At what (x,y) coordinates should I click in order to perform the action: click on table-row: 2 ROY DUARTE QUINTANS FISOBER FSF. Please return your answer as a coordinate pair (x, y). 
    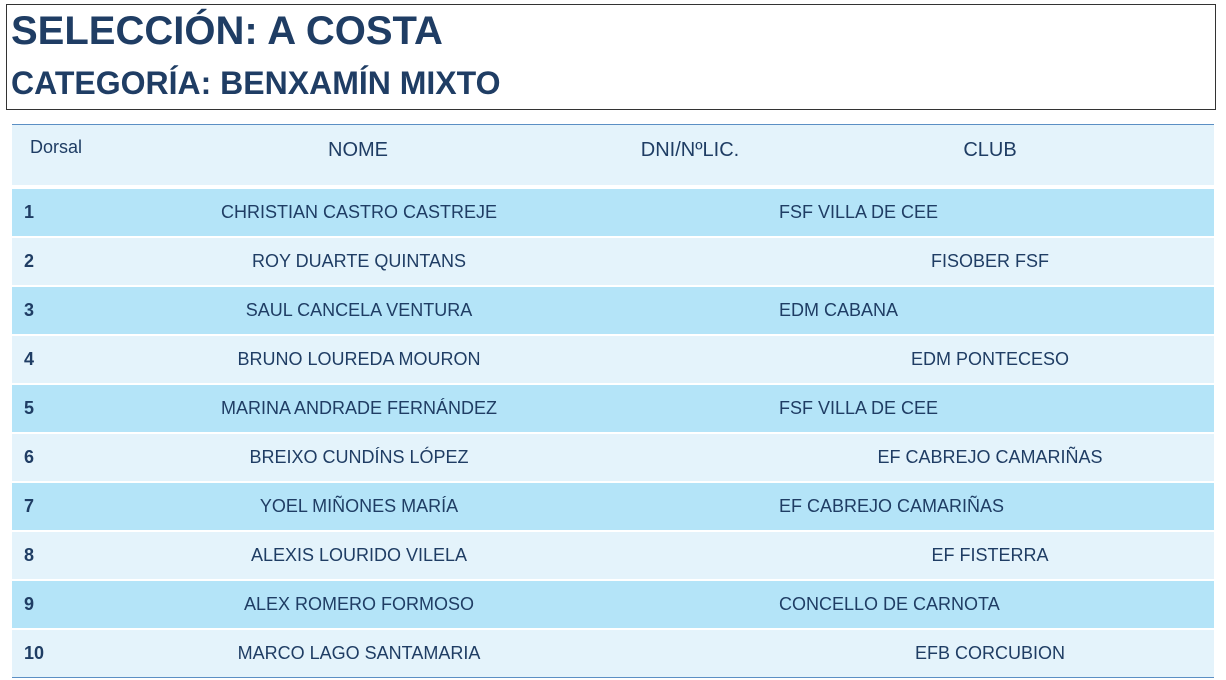
    Looking at the image, I should click on (613, 260).